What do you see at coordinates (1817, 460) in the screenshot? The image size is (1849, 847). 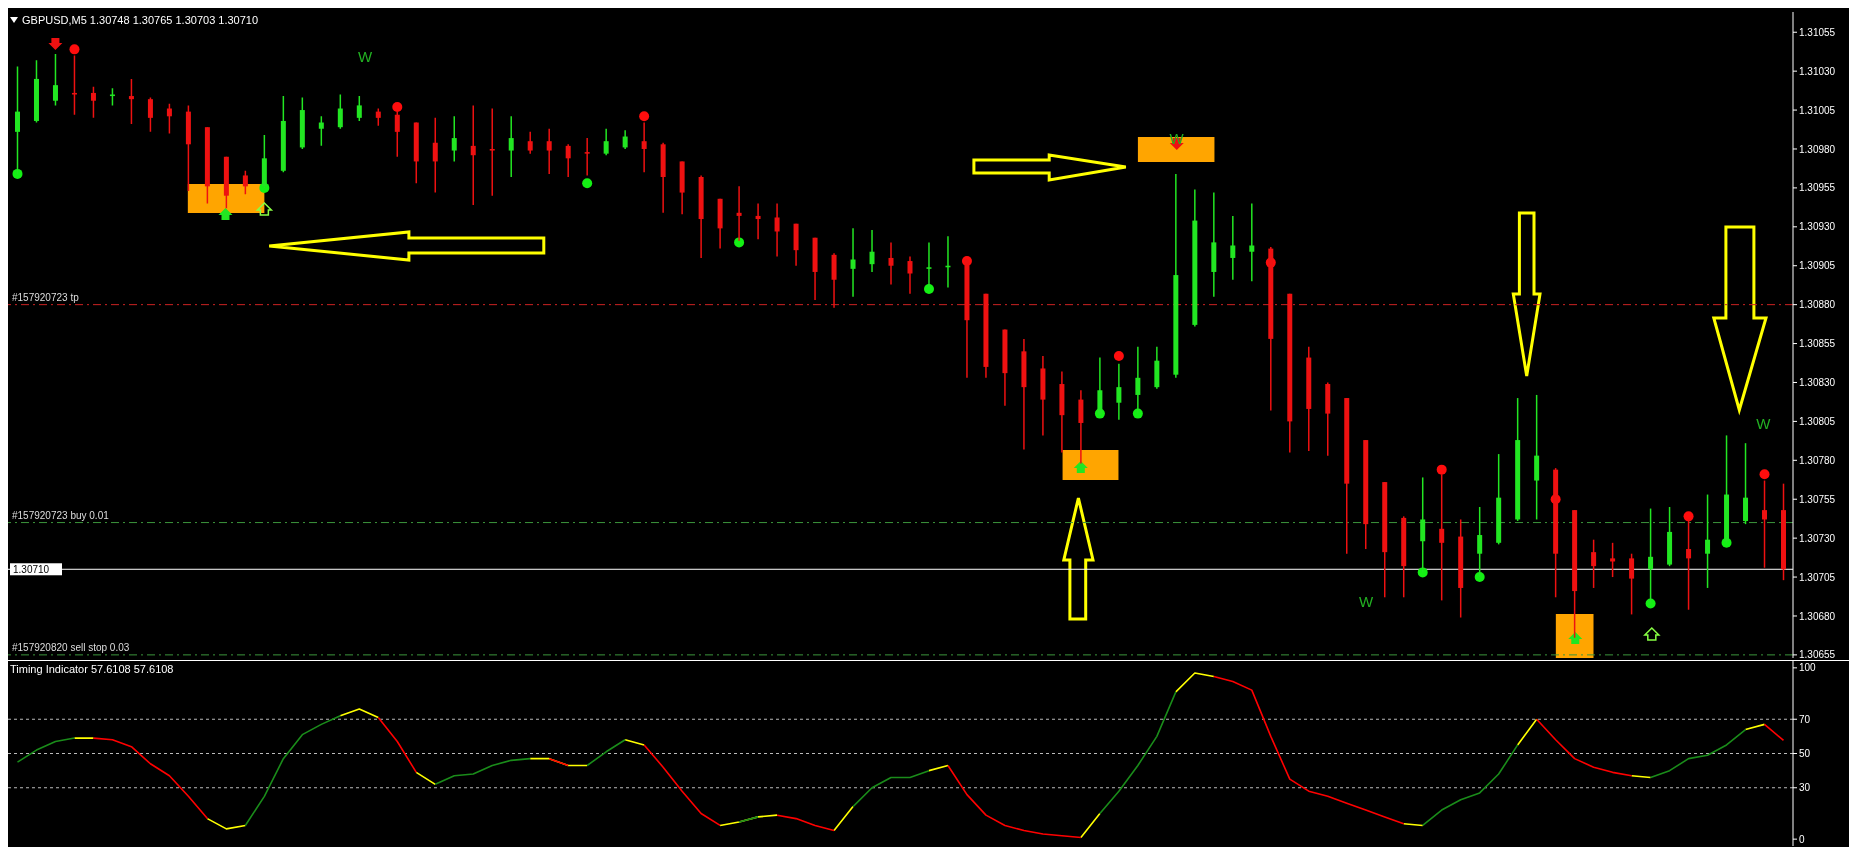 I see `y-tick-label: 1.30780` at bounding box center [1817, 460].